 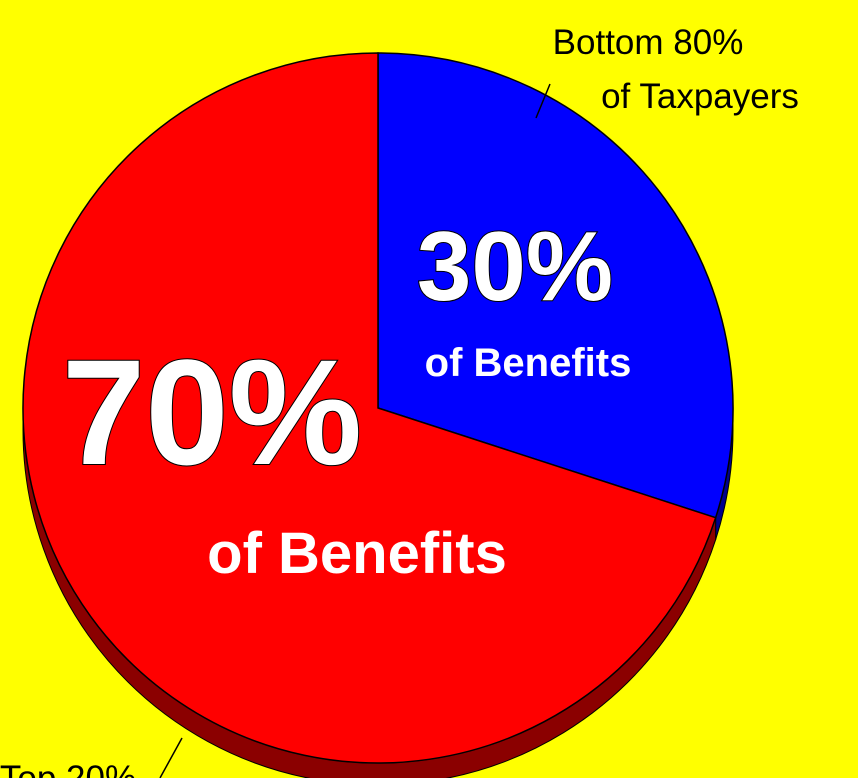 I want to click on callout-bottom-80-line2: of Taxpayers, so click(x=700, y=96).